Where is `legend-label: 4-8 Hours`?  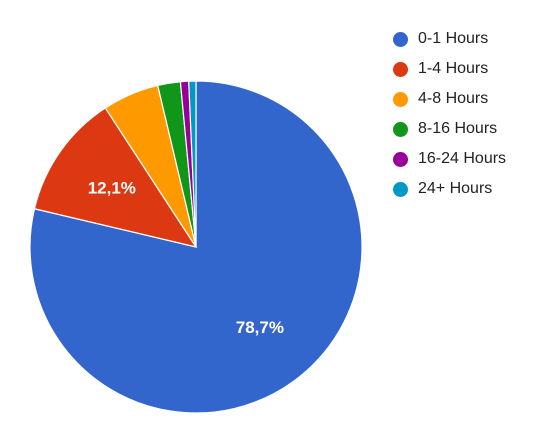 legend-label: 4-8 Hours is located at coordinates (453, 98).